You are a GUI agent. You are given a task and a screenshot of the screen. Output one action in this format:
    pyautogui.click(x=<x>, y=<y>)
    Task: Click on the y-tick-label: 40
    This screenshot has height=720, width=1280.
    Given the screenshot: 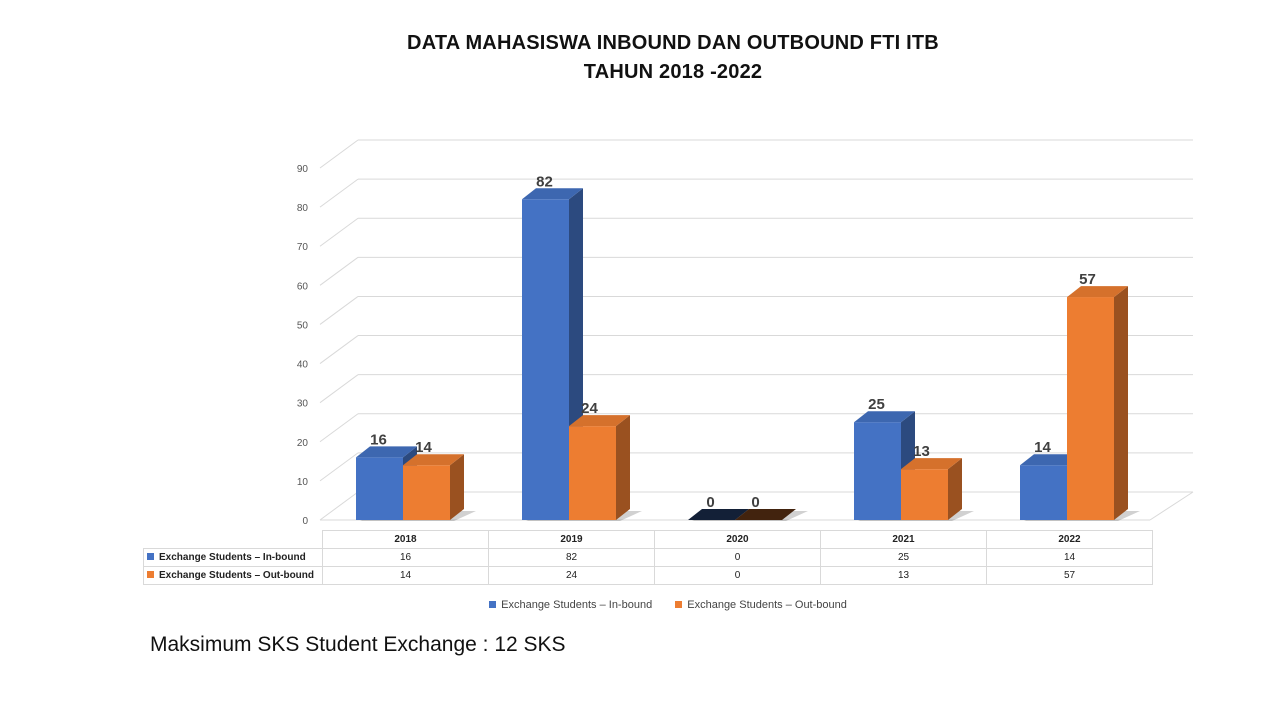 What is the action you would take?
    pyautogui.click(x=303, y=365)
    